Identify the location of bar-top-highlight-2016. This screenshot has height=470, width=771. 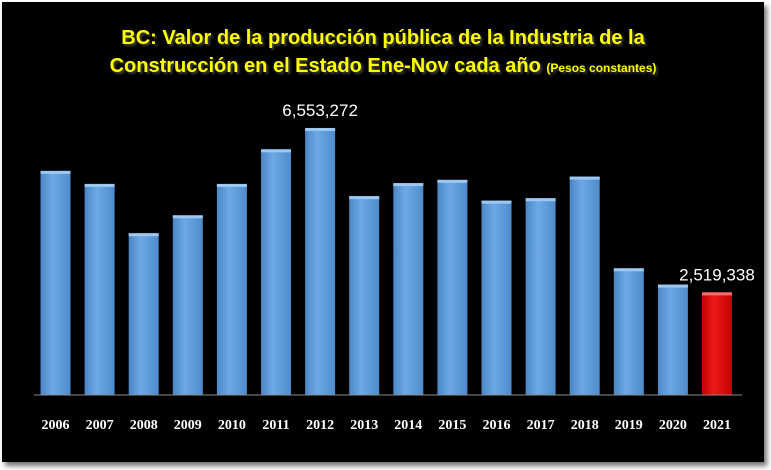
(496, 202).